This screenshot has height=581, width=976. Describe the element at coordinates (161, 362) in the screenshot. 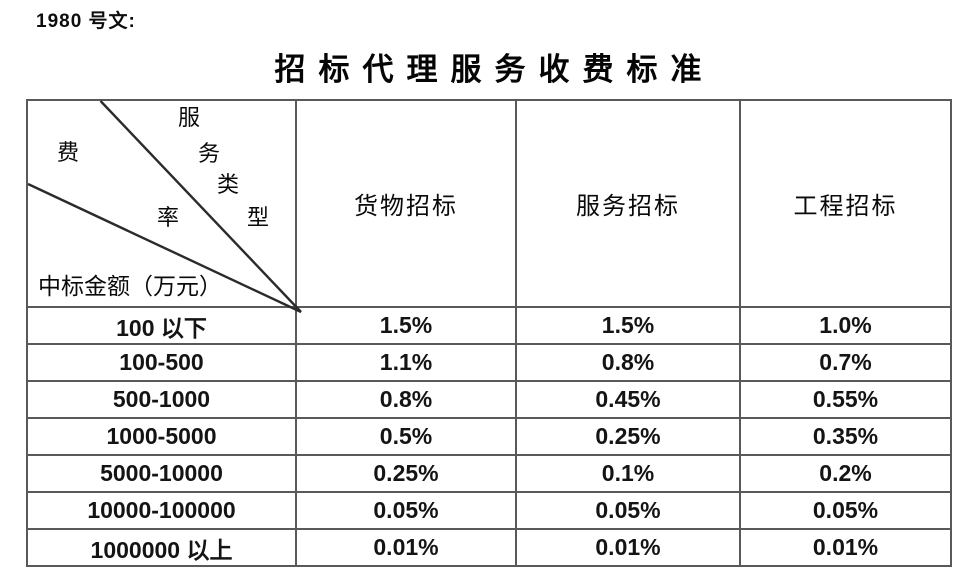

I see `row-range-label: 100-500` at that location.